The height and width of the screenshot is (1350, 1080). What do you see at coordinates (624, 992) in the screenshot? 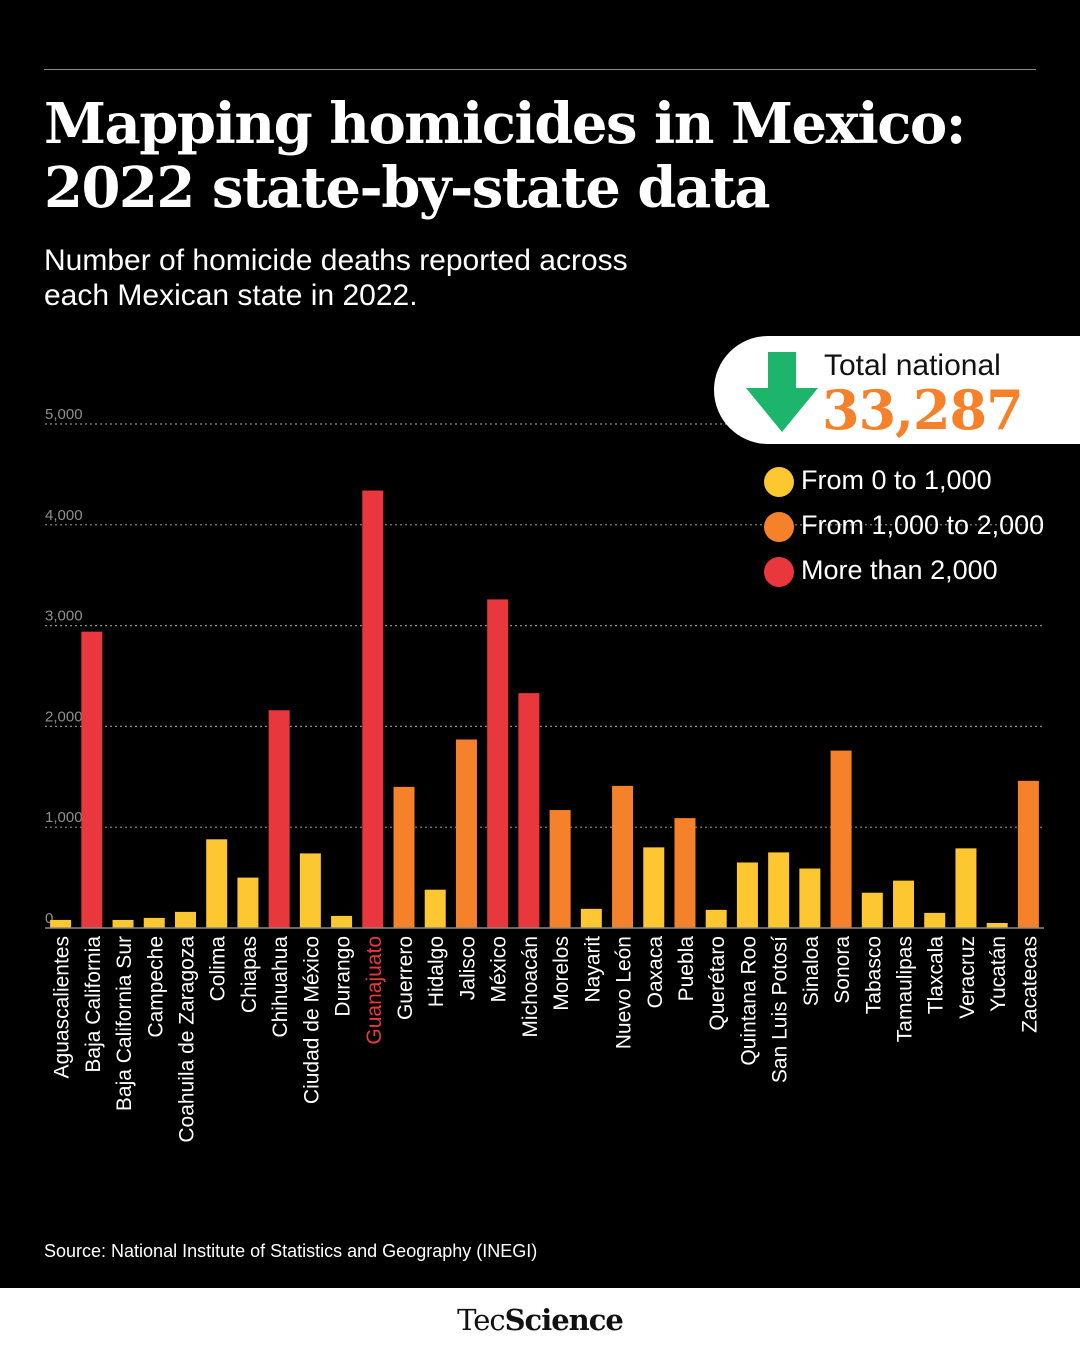
I see `x-tick-label: Nuevo León` at bounding box center [624, 992].